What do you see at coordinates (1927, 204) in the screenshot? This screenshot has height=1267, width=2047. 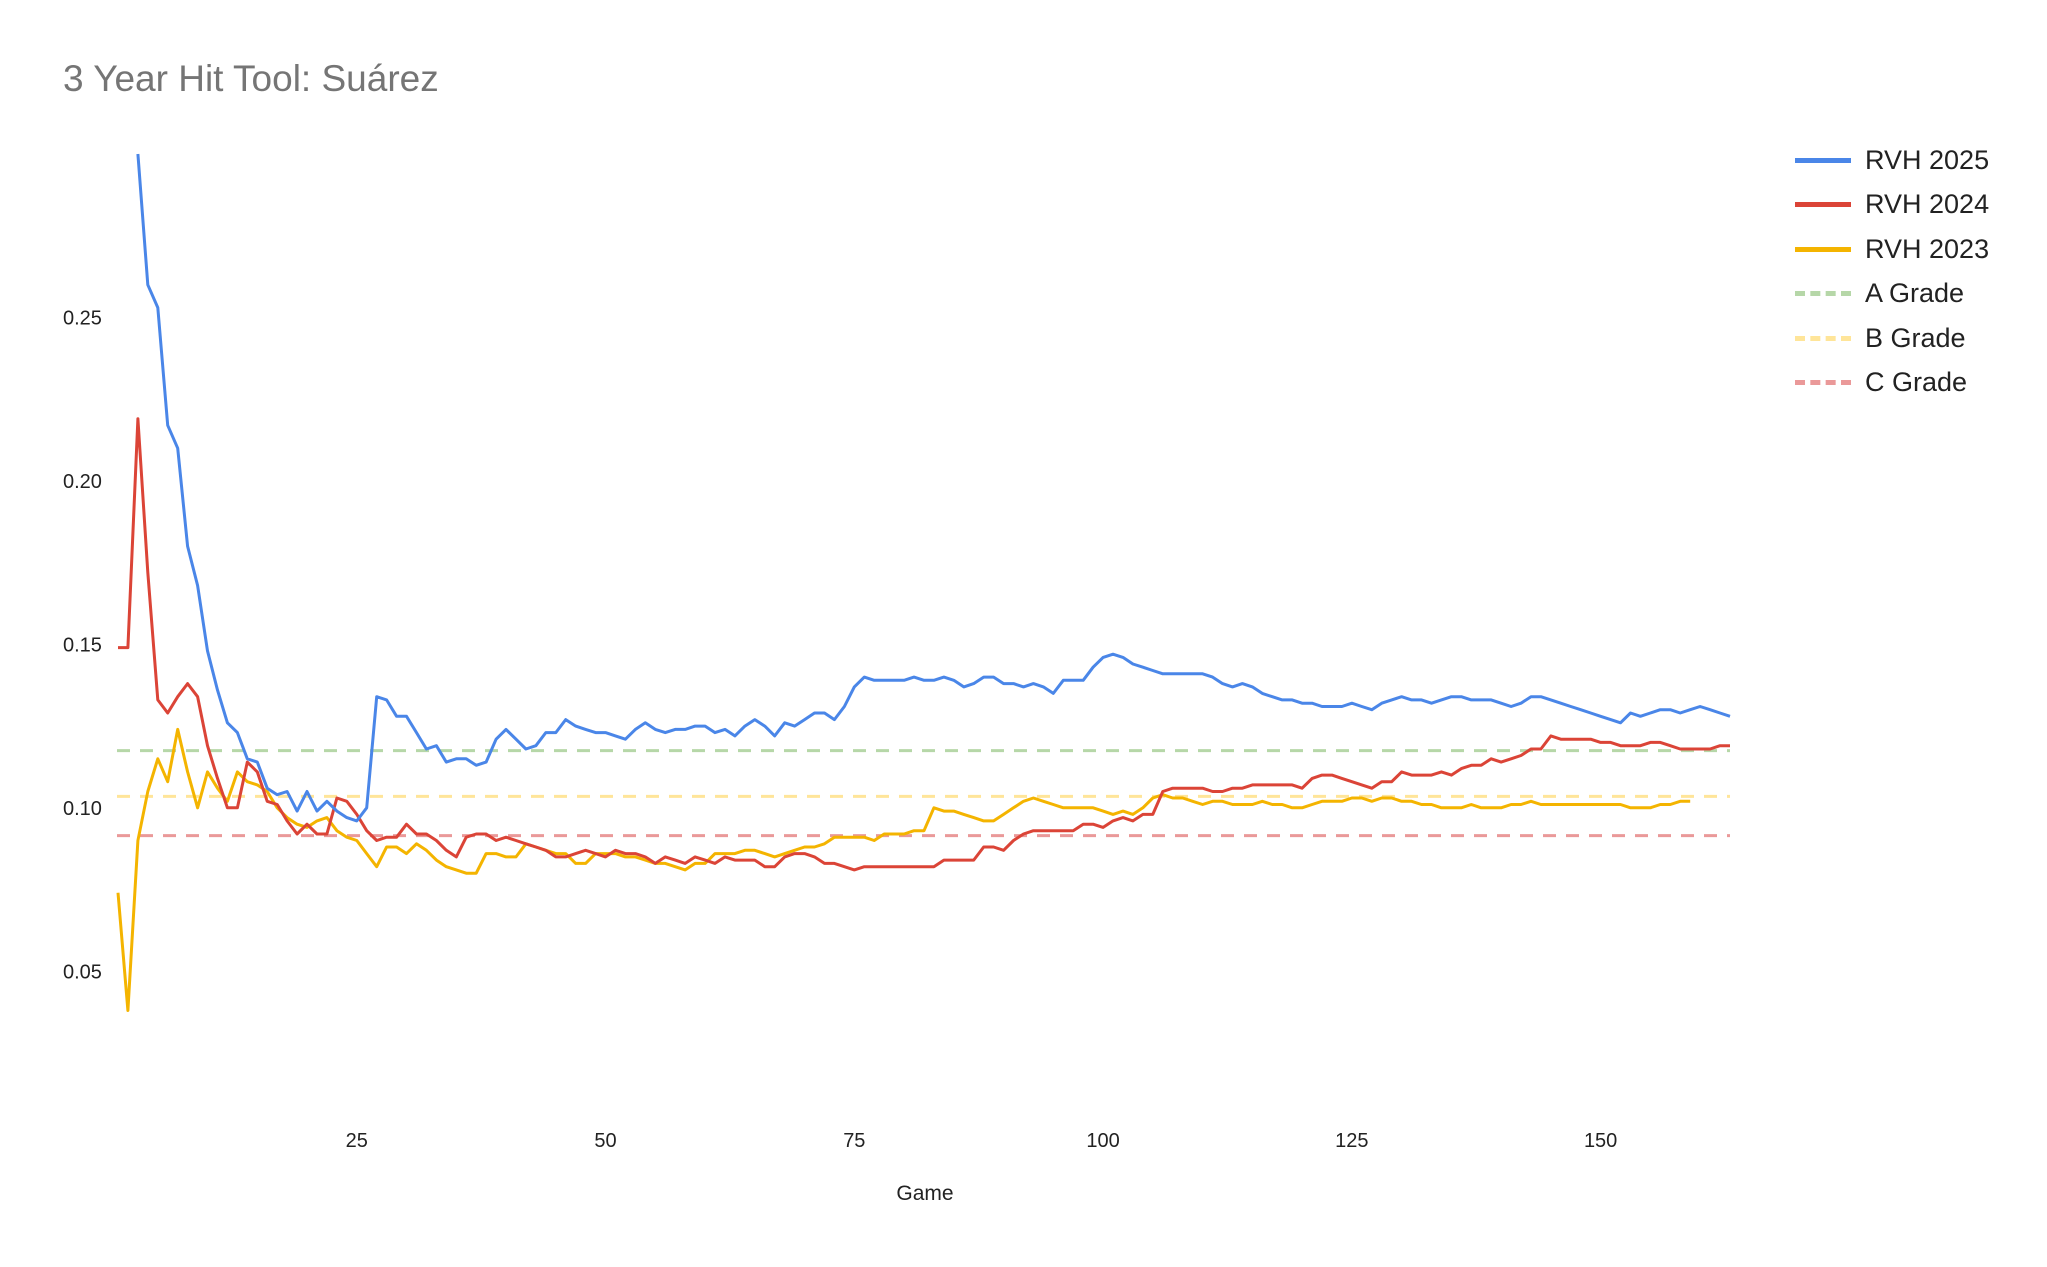 I see `legend-label: RVH 2024` at bounding box center [1927, 204].